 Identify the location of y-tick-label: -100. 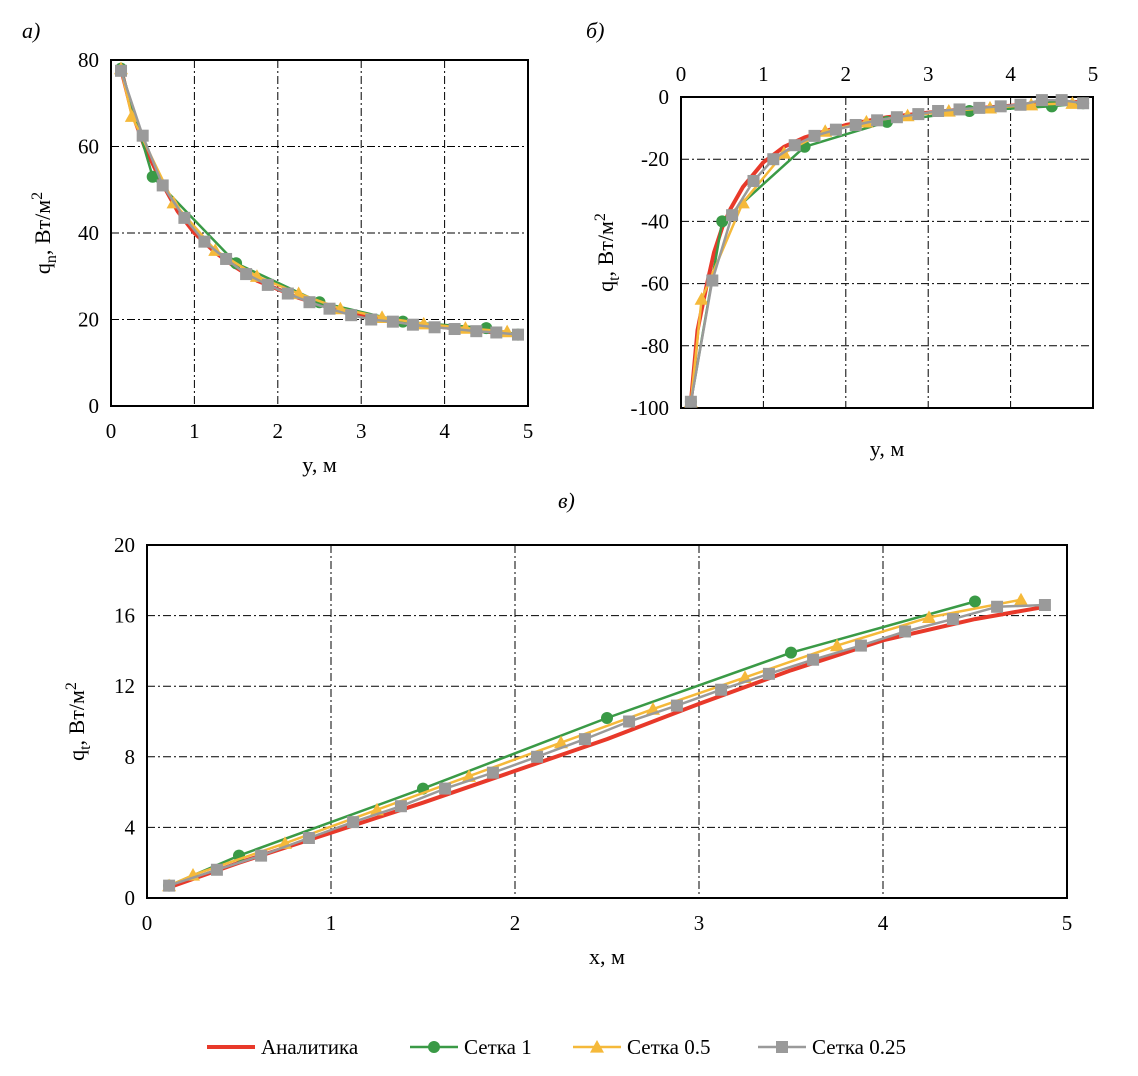
(650, 408).